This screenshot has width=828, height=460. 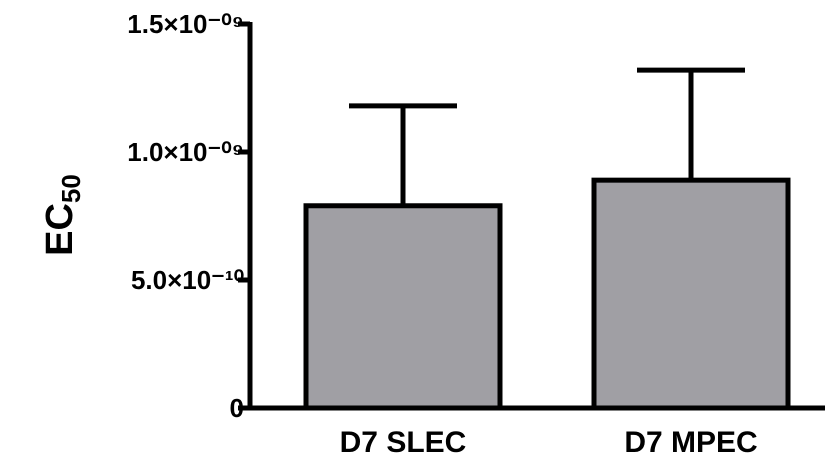 I want to click on x-category-label-1: D7 SLEC, so click(x=403, y=442).